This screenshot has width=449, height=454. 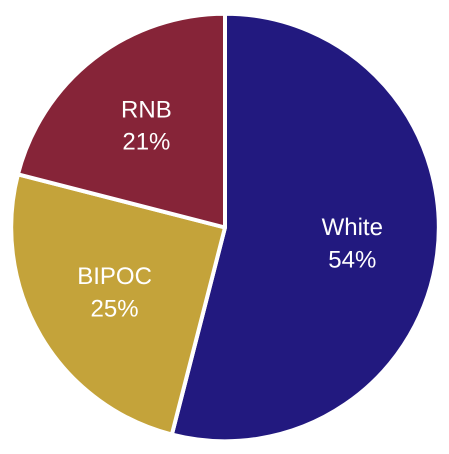 I want to click on data-label: 54%, so click(x=352, y=260).